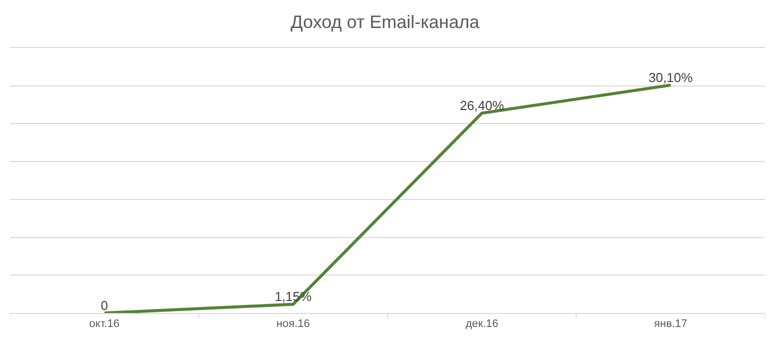  What do you see at coordinates (671, 77) in the screenshot?
I see `data-label: 30,10%` at bounding box center [671, 77].